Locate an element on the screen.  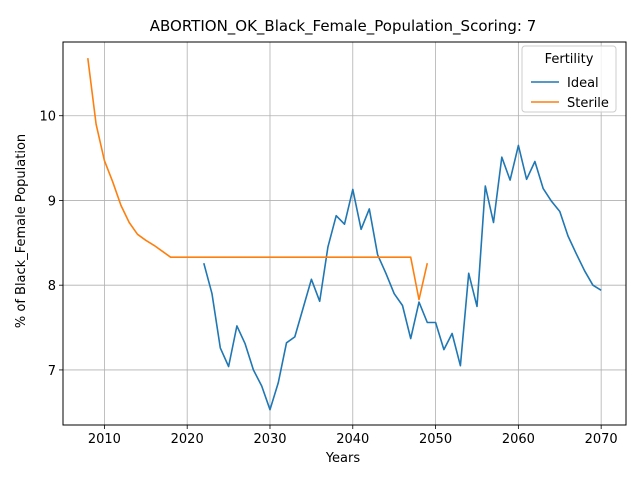
y-tick-label: 9 is located at coordinates (52, 201).